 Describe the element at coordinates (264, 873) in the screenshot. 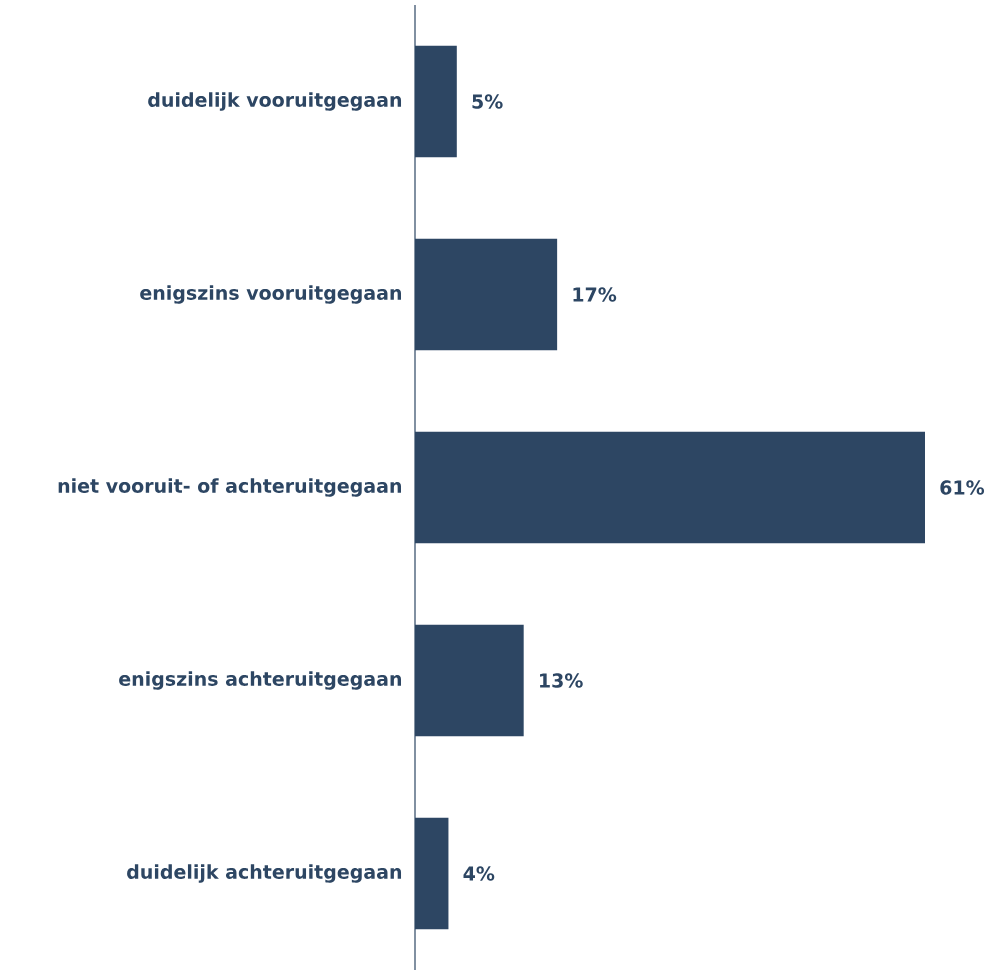

I see `y-tick-label: duidelijk achteruitgegaan` at that location.